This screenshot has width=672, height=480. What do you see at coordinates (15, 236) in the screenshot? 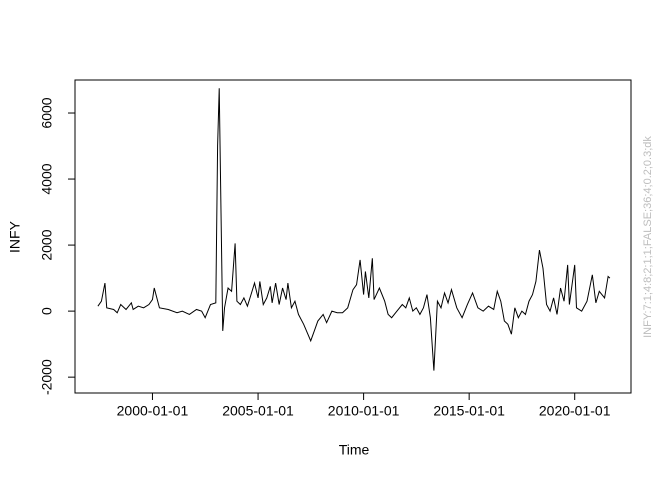
I see `y-axis-title: INFY` at bounding box center [15, 236].